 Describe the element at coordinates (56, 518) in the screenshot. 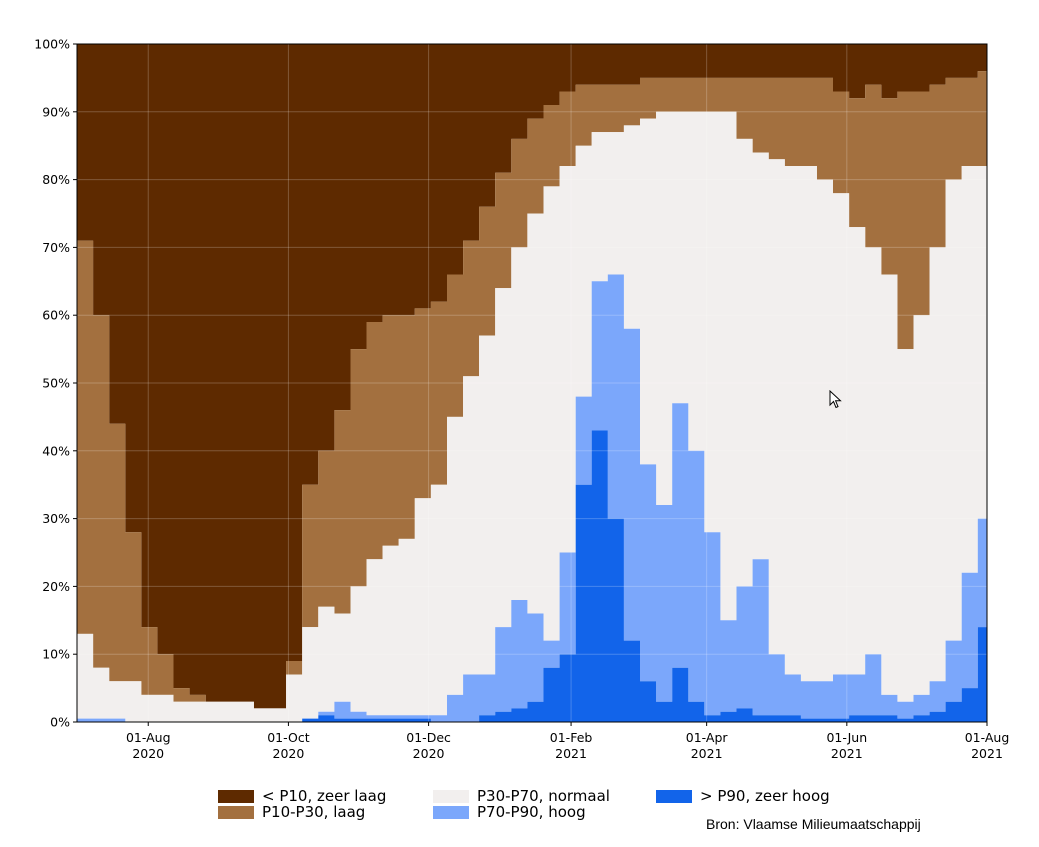

I see `y-tick-label: 30%` at that location.